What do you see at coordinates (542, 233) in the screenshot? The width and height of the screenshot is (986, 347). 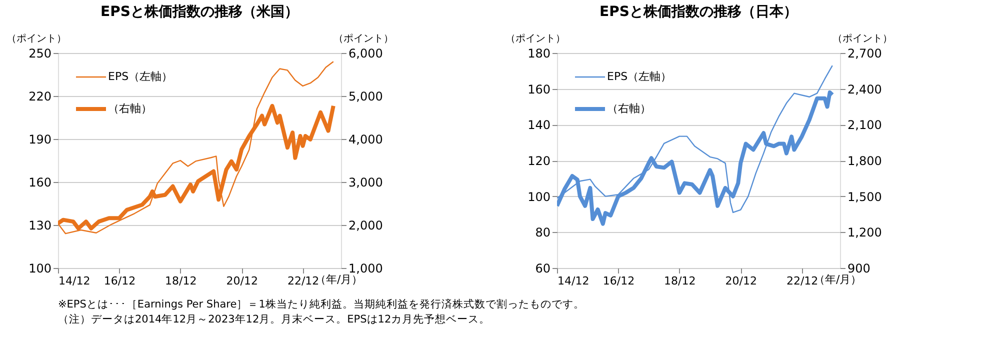 I see `y-tick-label: 80` at bounding box center [542, 233].